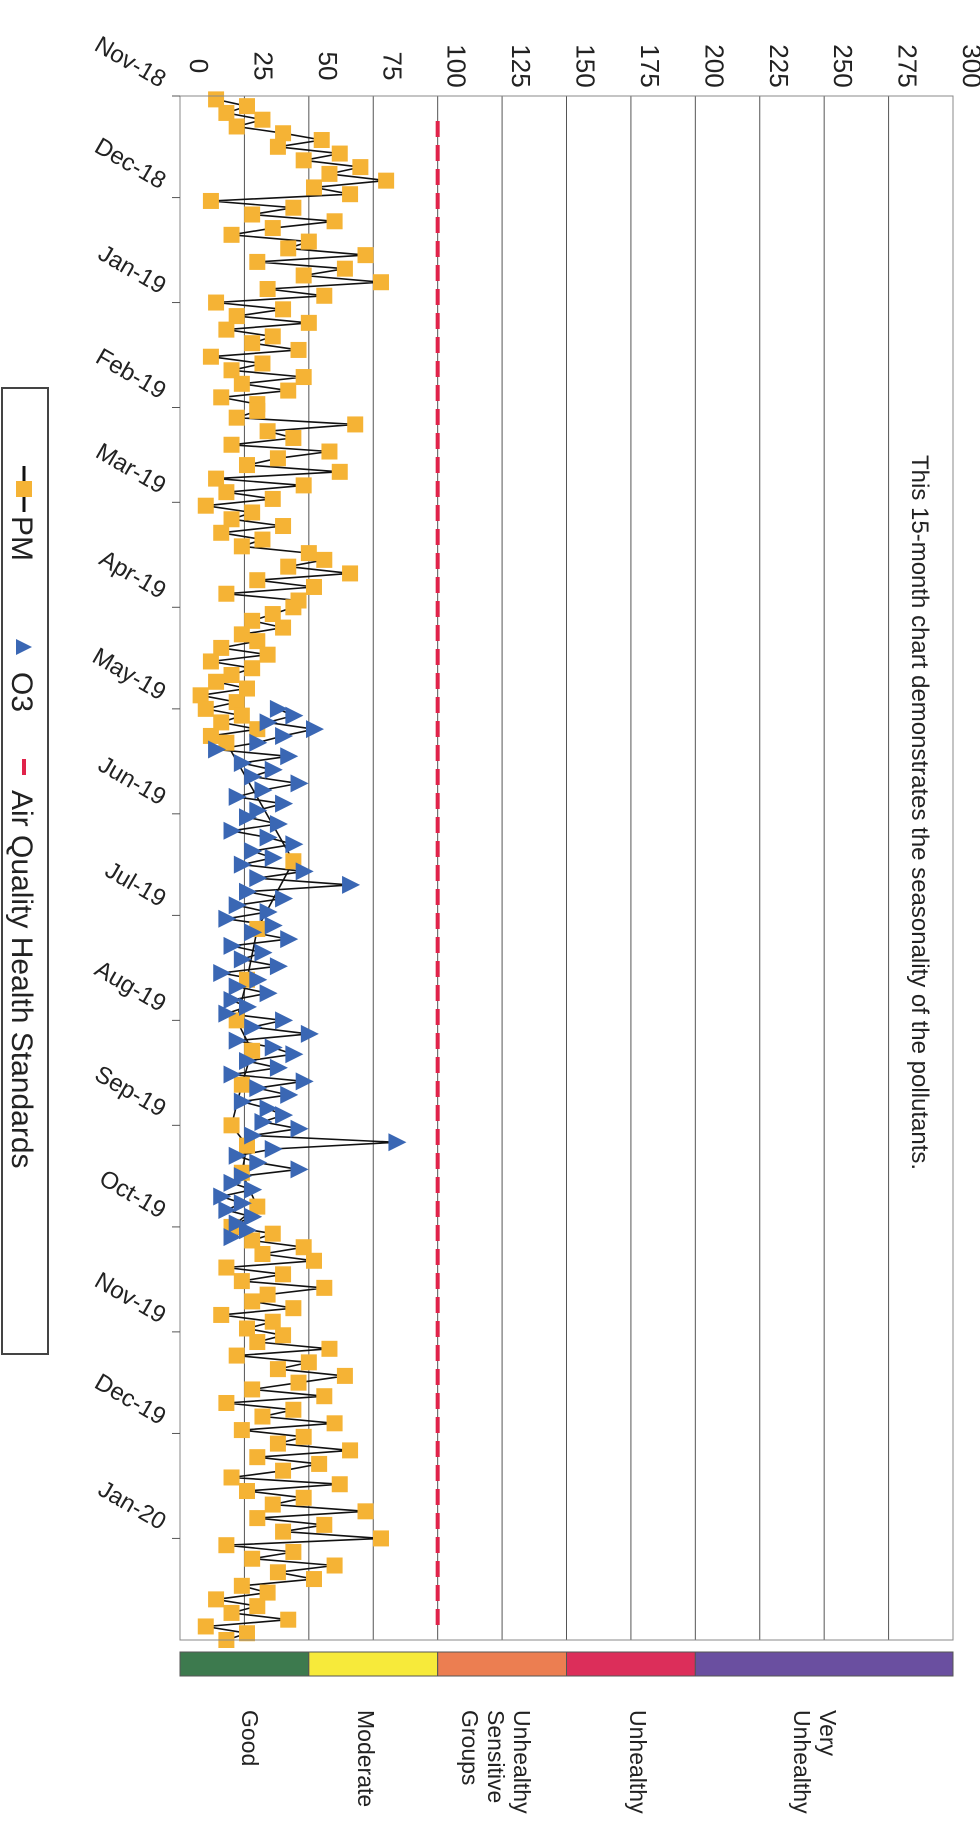 The height and width of the screenshot is (1844, 980). What do you see at coordinates (815, 1762) in the screenshot?
I see `band-label-4: VeryUnhealthy` at bounding box center [815, 1762].